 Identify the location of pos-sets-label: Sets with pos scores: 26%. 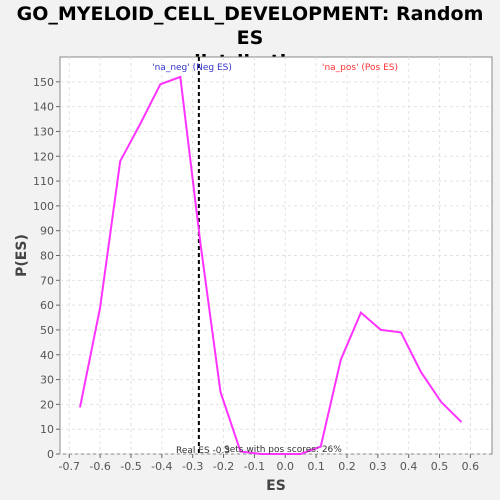
(283, 450).